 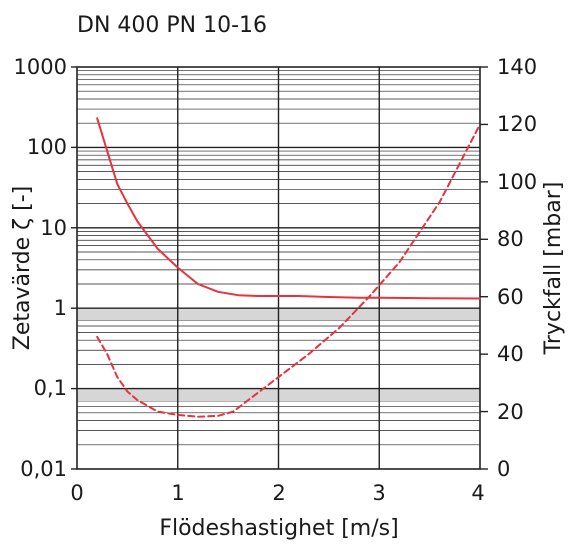 I want to click on y-right-tick-label: 80, so click(x=510, y=239).